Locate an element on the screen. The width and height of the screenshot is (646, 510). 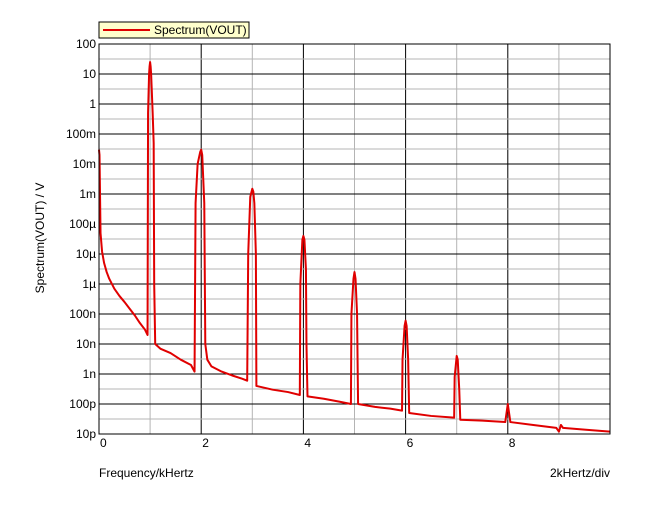
y-axis-label: Spectrum(VOUT) / V is located at coordinates (40, 238).